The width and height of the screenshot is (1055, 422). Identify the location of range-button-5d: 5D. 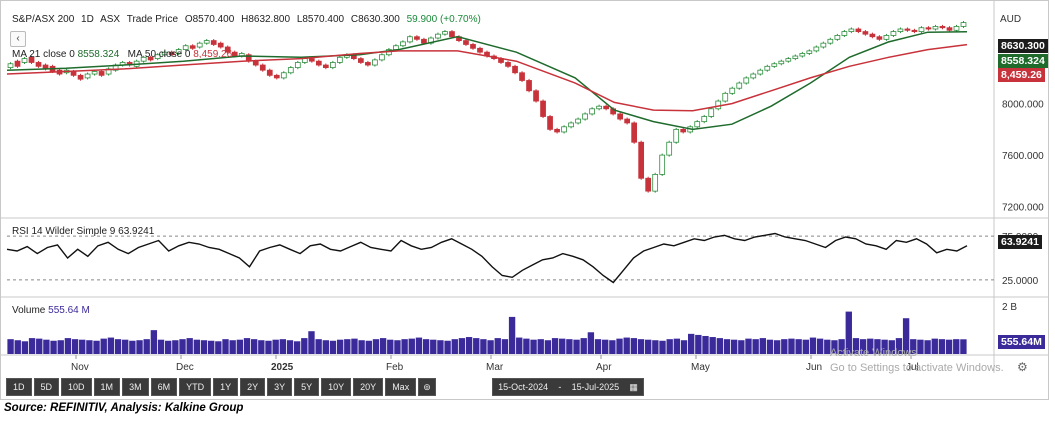
(46, 387).